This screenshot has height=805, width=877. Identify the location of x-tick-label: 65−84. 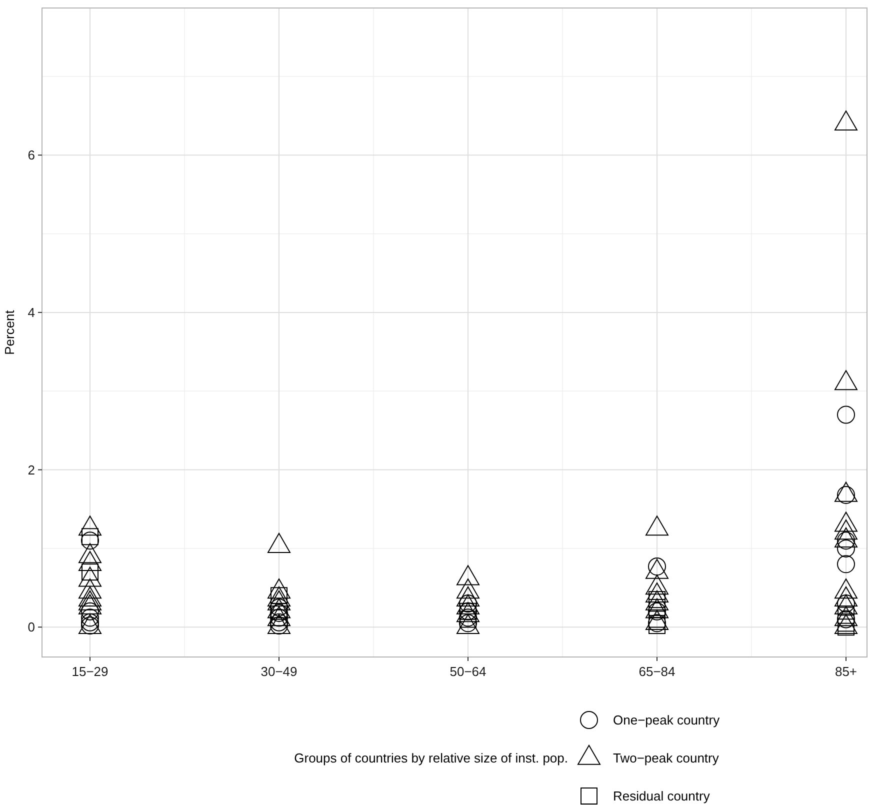
(657, 671).